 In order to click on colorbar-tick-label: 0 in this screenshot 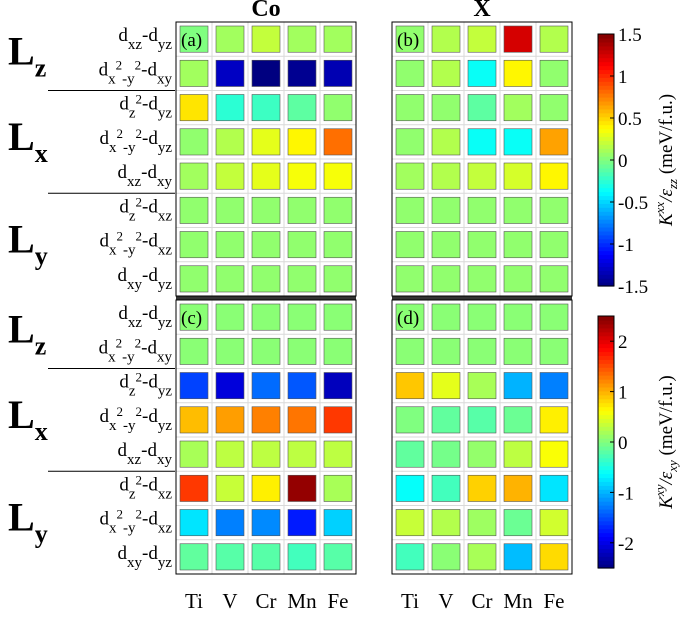, I will do `click(623, 161)`.